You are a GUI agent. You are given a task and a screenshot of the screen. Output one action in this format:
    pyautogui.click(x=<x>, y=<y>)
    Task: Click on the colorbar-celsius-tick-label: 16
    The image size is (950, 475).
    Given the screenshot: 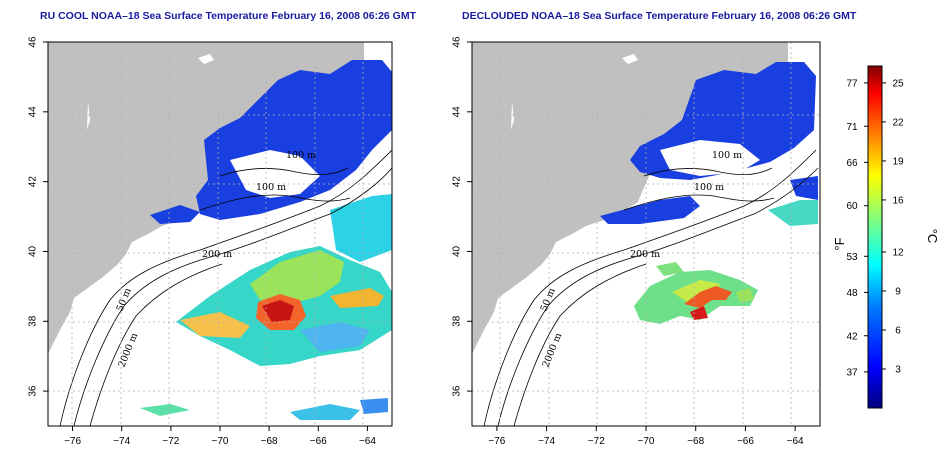 What is the action you would take?
    pyautogui.click(x=898, y=200)
    